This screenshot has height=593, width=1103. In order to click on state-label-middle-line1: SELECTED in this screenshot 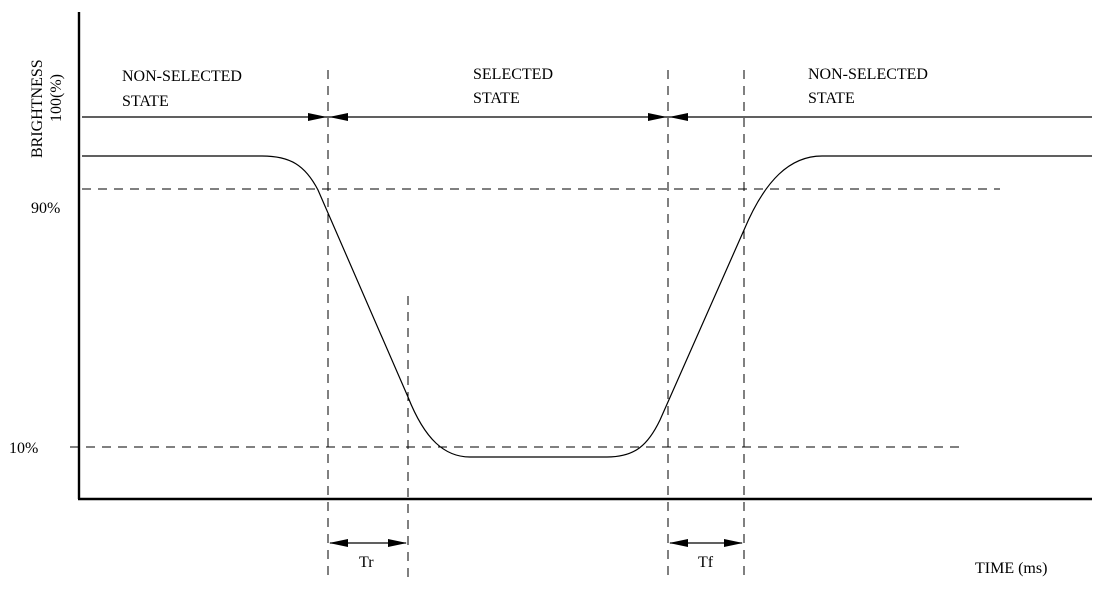, I will do `click(513, 74)`.